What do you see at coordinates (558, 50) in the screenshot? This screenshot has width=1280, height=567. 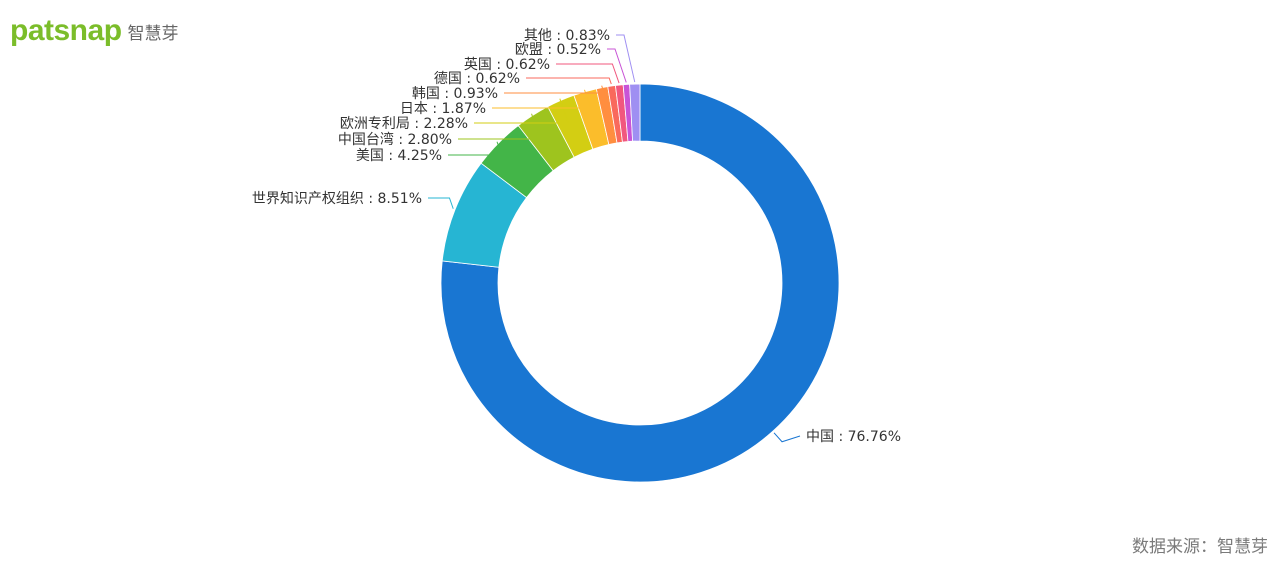 I see `slice-label-9: 欧盟 : 0.52%` at bounding box center [558, 50].